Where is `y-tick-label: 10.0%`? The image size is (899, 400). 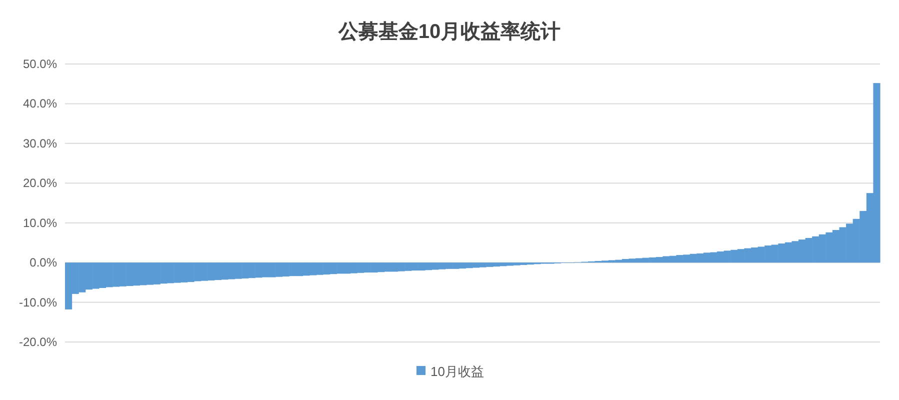
y-tick-label: 10.0% is located at coordinates (40, 223).